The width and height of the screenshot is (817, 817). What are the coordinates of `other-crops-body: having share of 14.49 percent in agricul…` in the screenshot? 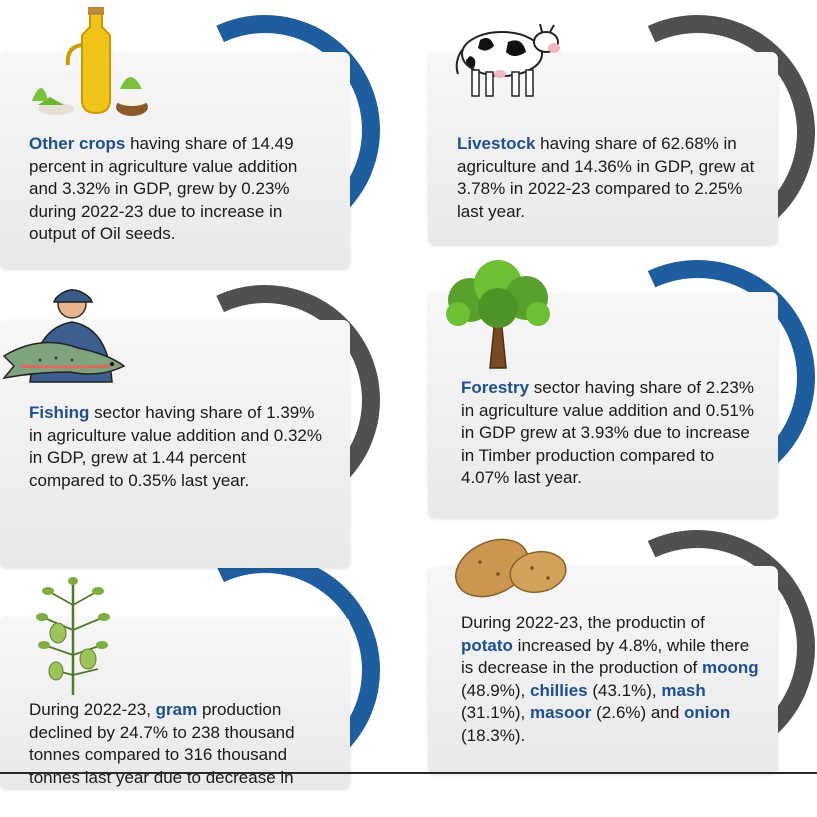 It's located at (163, 189).